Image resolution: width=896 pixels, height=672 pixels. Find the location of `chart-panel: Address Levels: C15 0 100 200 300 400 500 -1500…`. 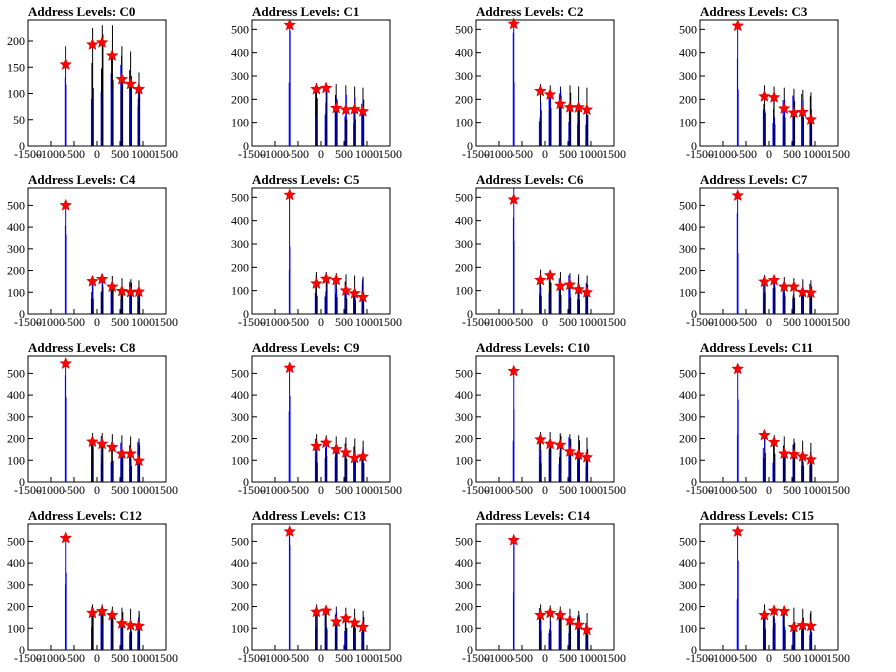

chart-panel: Address Levels: C15 0 100 200 300 400 500 -1500… is located at coordinates (764, 586).